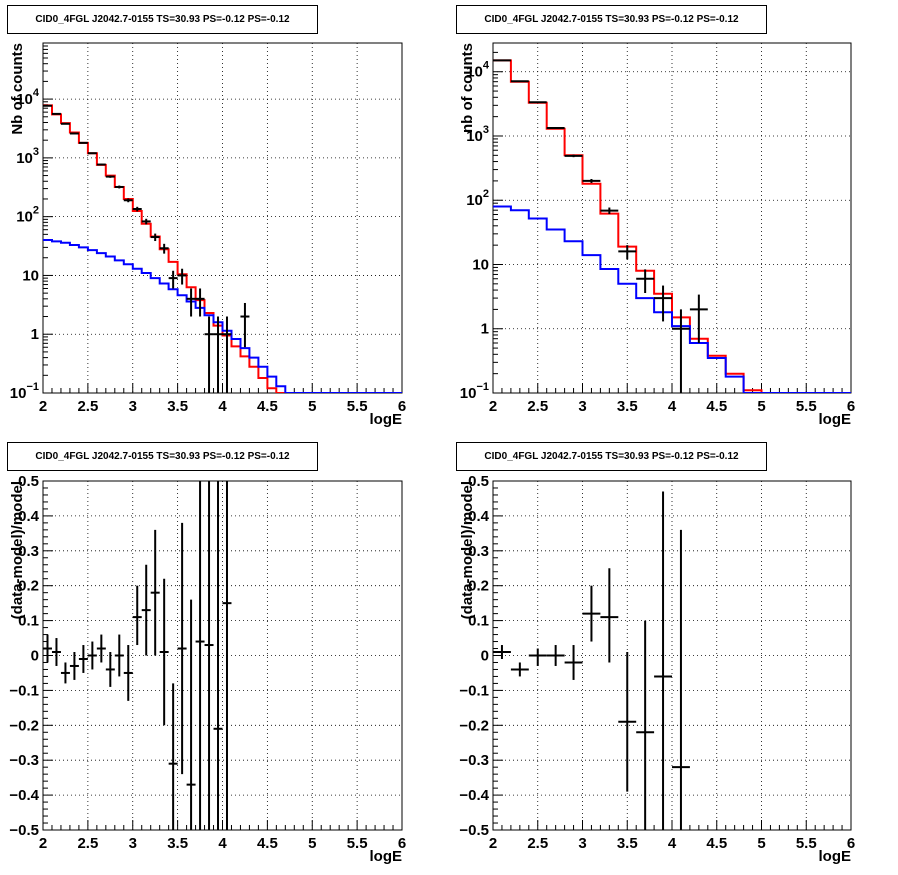 The height and width of the screenshot is (875, 898). I want to click on y-axis-label: Nb of counts, so click(17, 89).